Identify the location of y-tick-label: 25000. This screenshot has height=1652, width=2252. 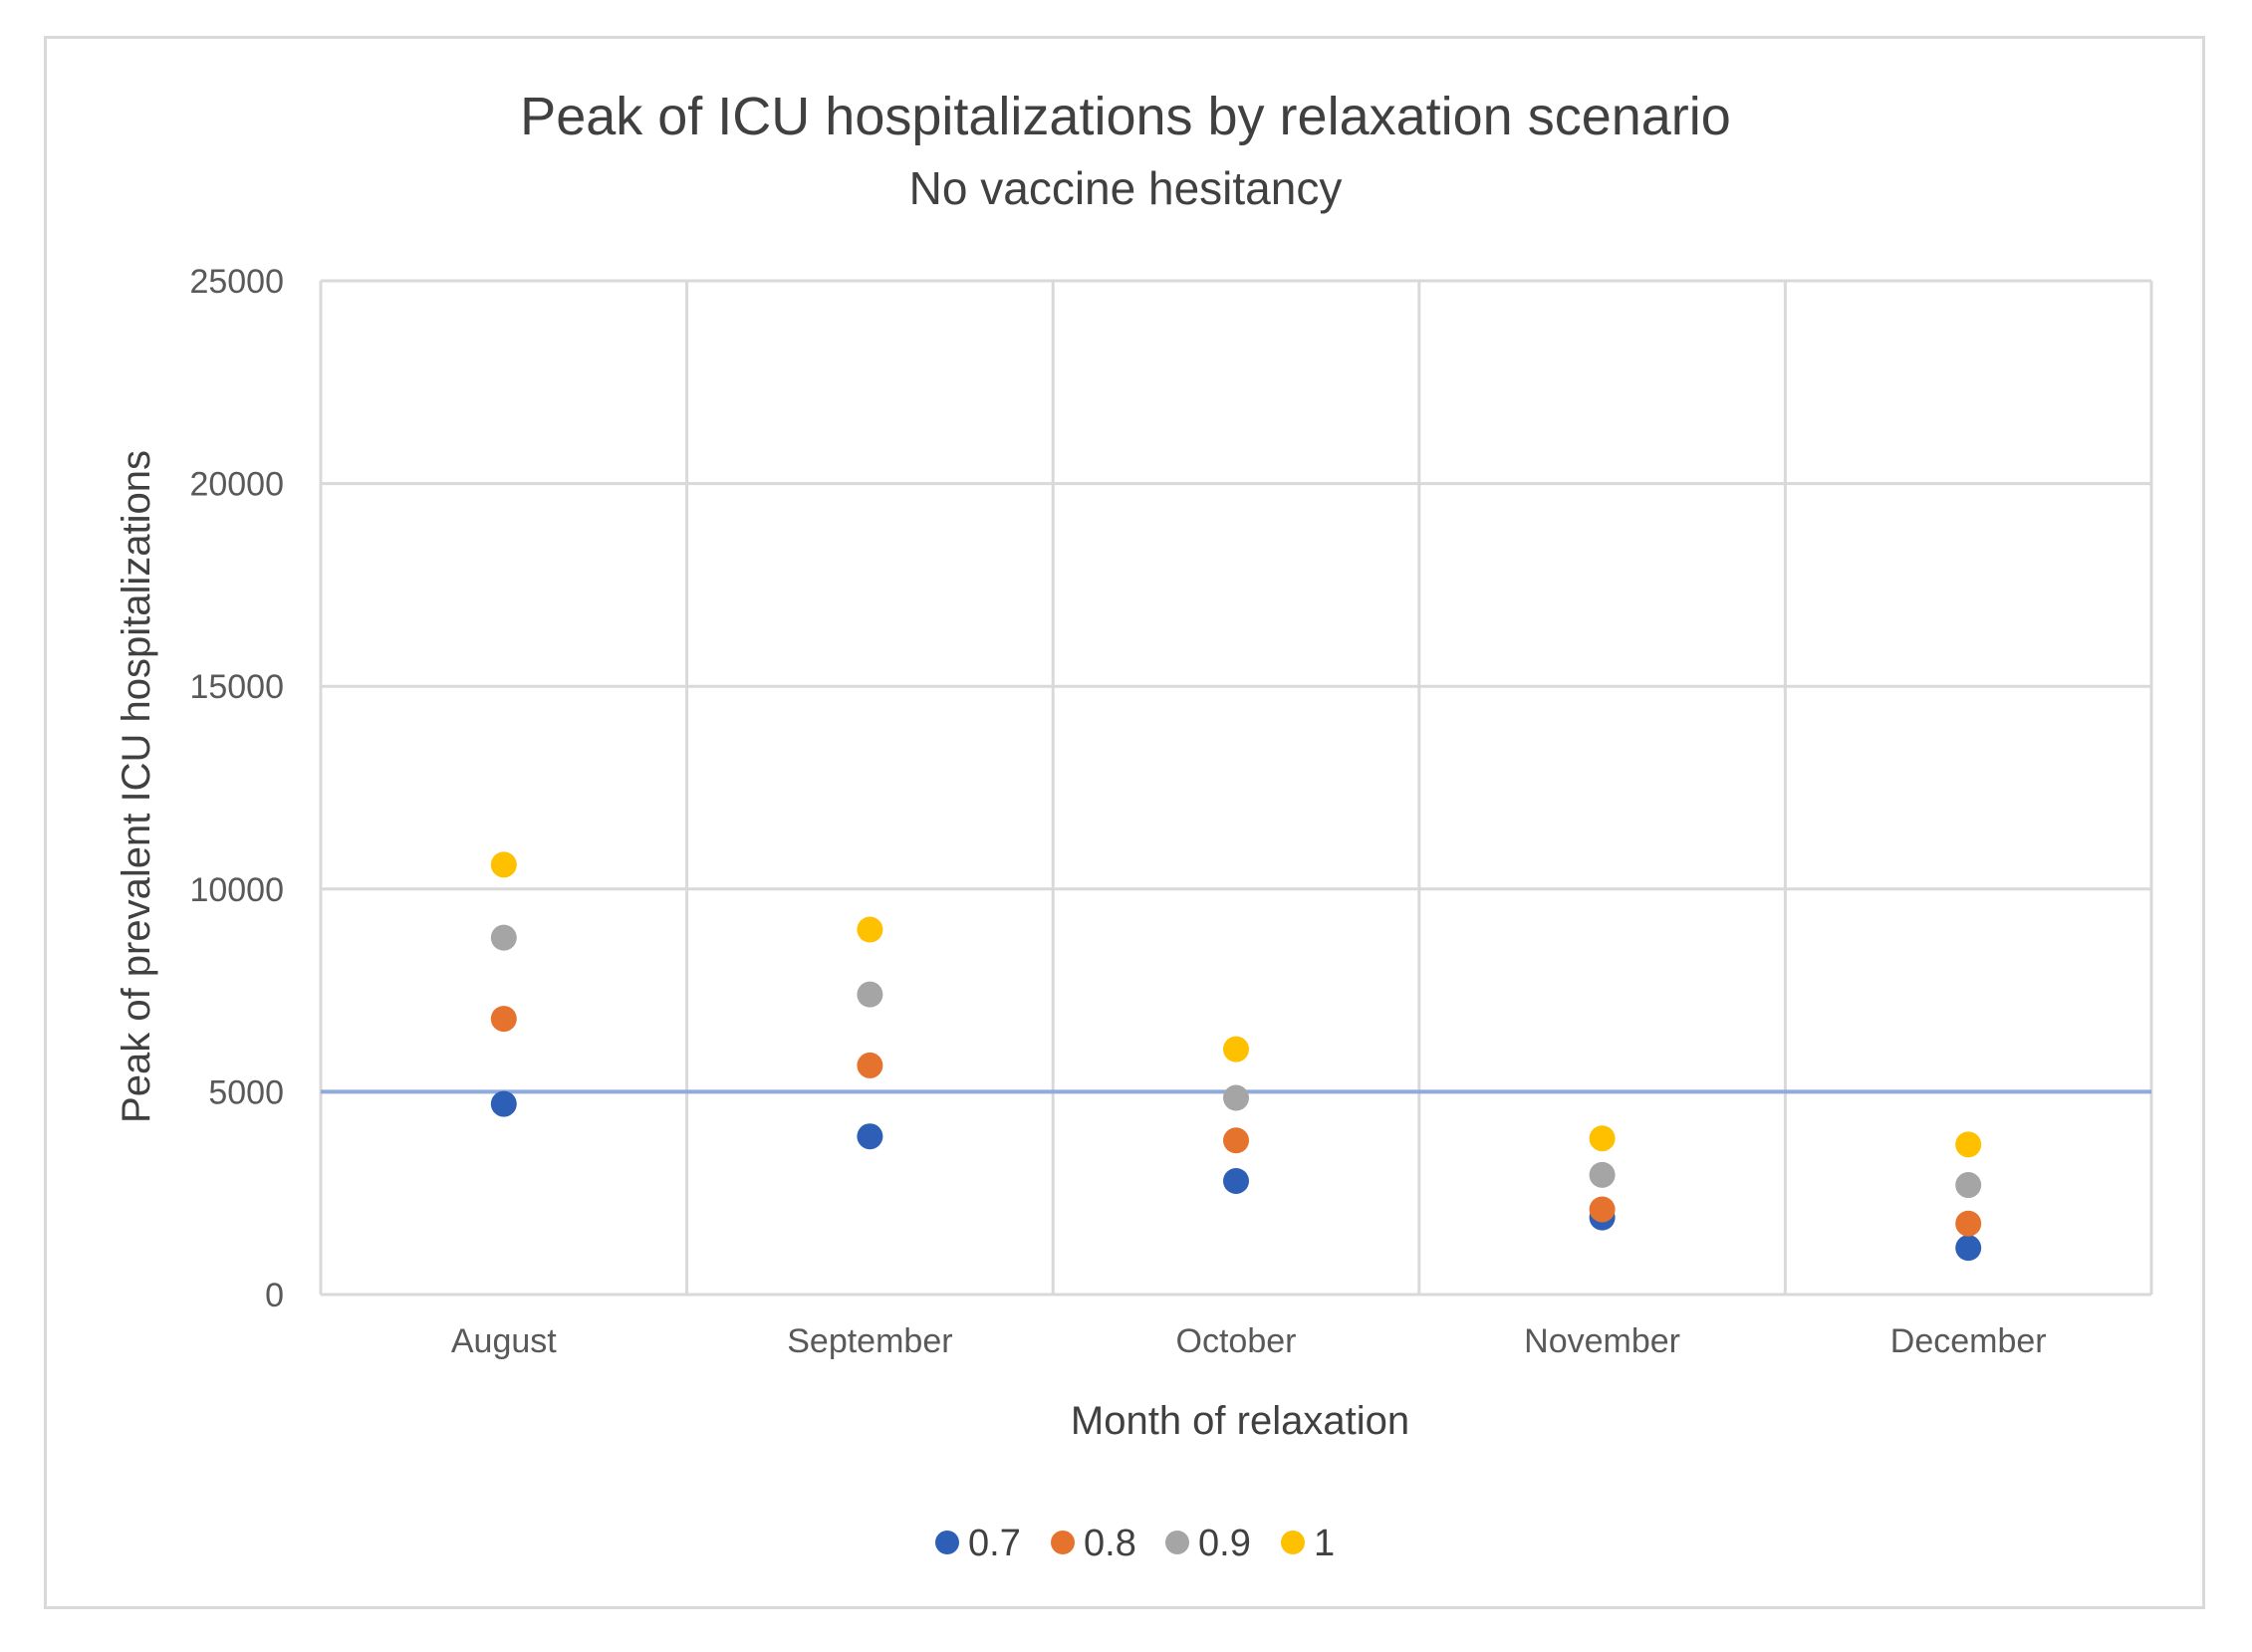
(236, 282).